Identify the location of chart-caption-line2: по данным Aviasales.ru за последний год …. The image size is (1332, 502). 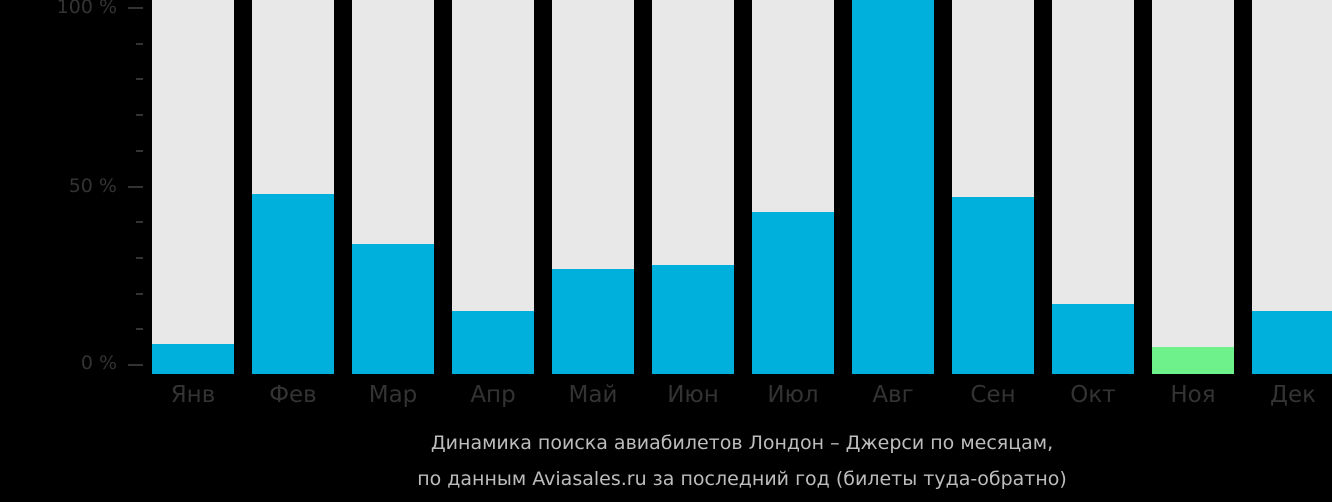
(742, 479).